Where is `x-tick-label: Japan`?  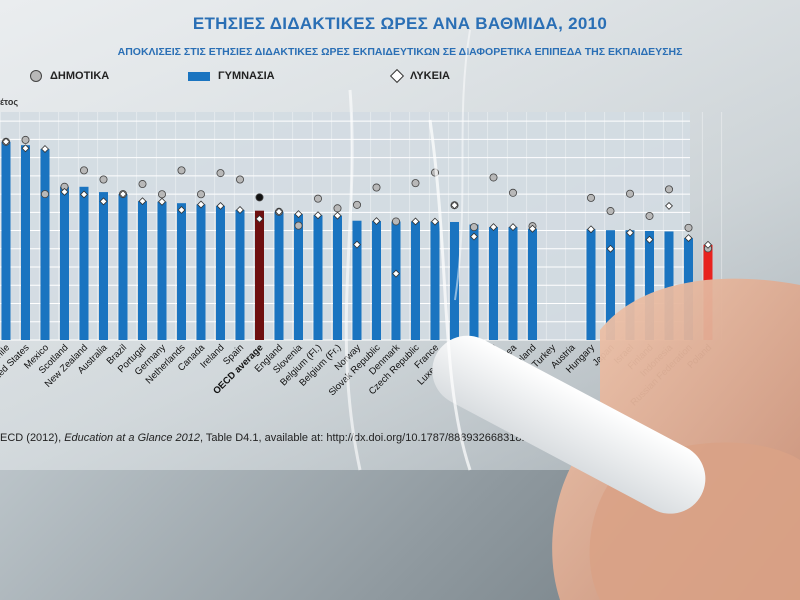 x-tick-label: Japan is located at coordinates (604, 355).